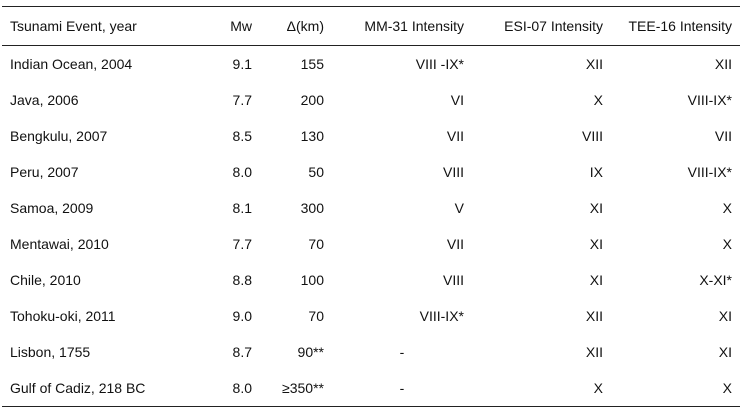  Describe the element at coordinates (541, 26) in the screenshot. I see `header-esi07: ESI-07 Intensity` at that location.